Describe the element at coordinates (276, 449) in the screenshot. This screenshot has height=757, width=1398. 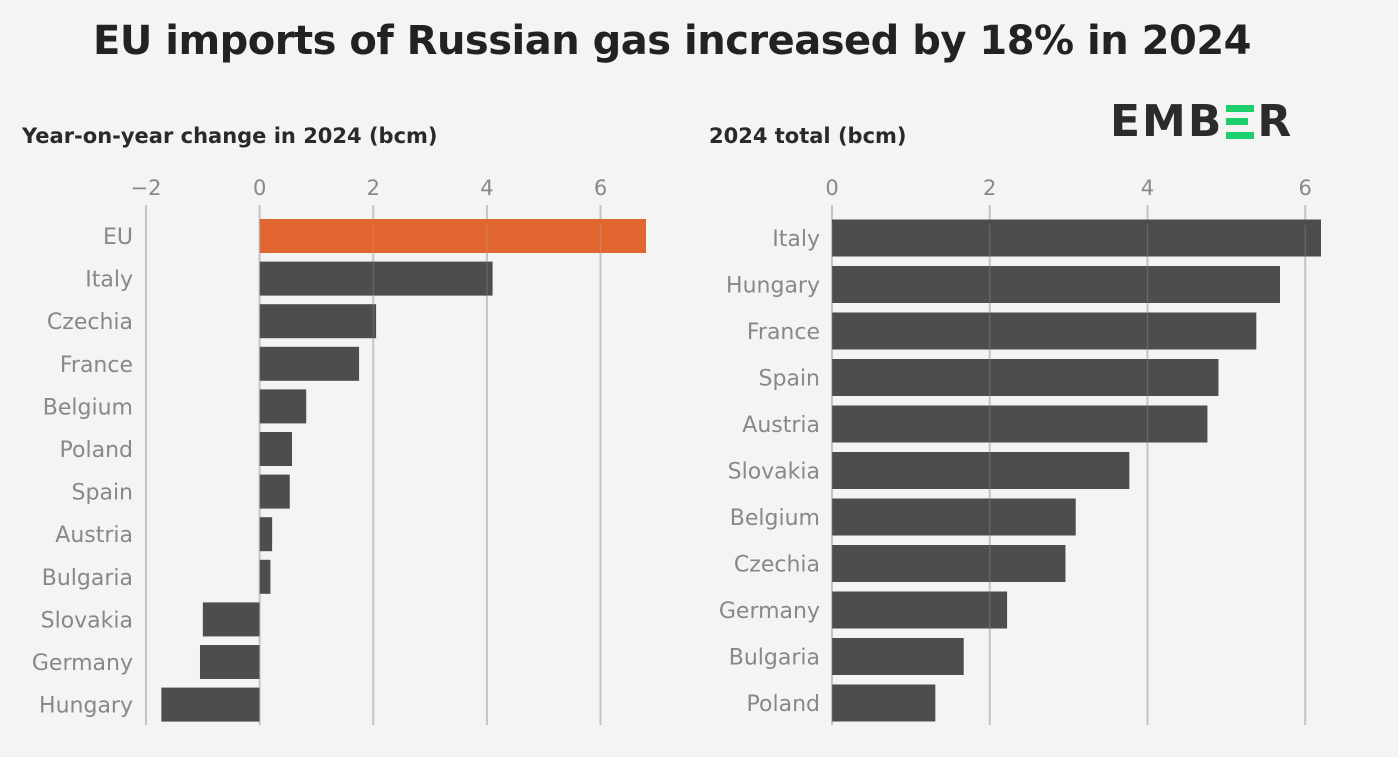
I see `left-bar-poland` at that location.